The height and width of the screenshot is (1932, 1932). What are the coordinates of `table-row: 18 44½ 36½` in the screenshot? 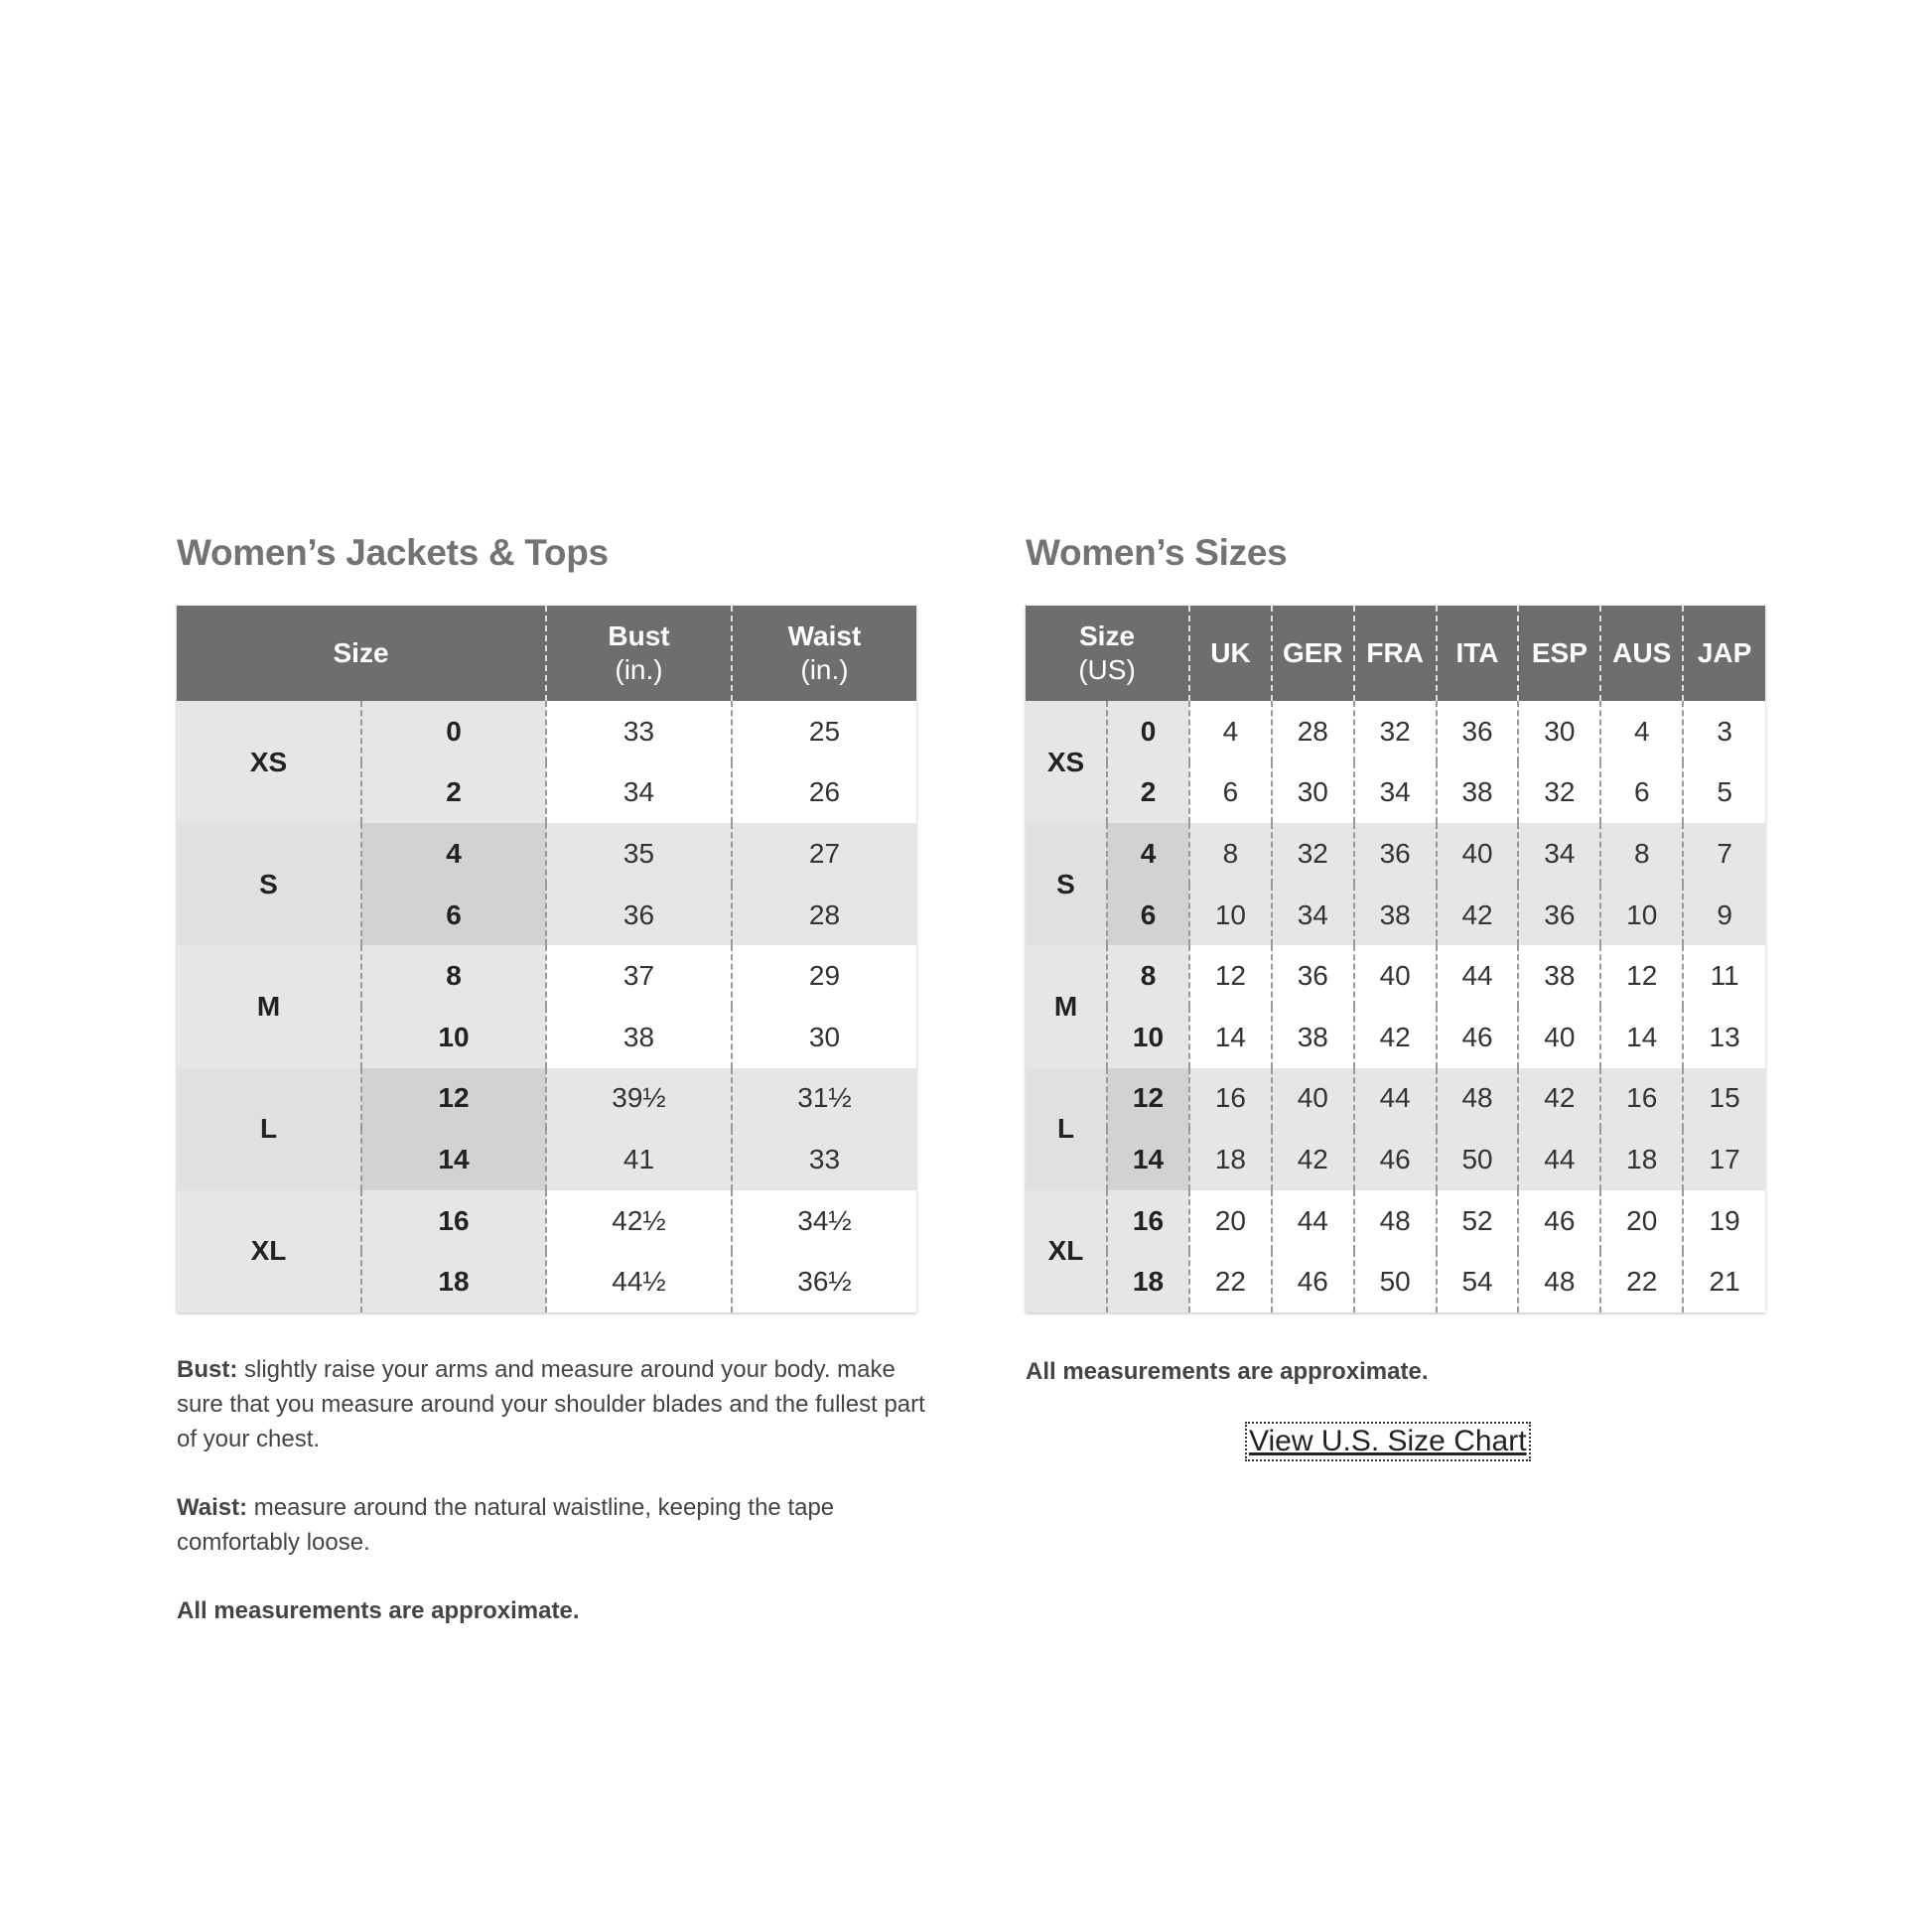 It's located at (546, 1281).